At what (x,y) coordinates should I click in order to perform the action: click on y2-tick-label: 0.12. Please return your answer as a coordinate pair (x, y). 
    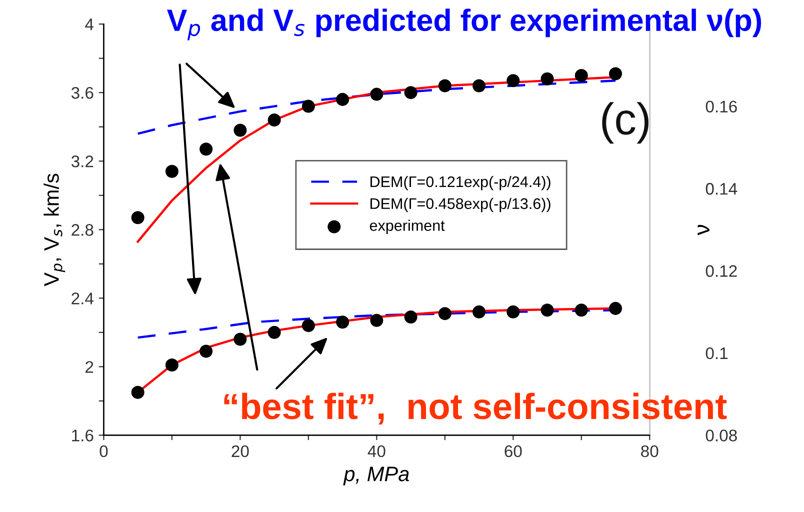
    Looking at the image, I should click on (721, 271).